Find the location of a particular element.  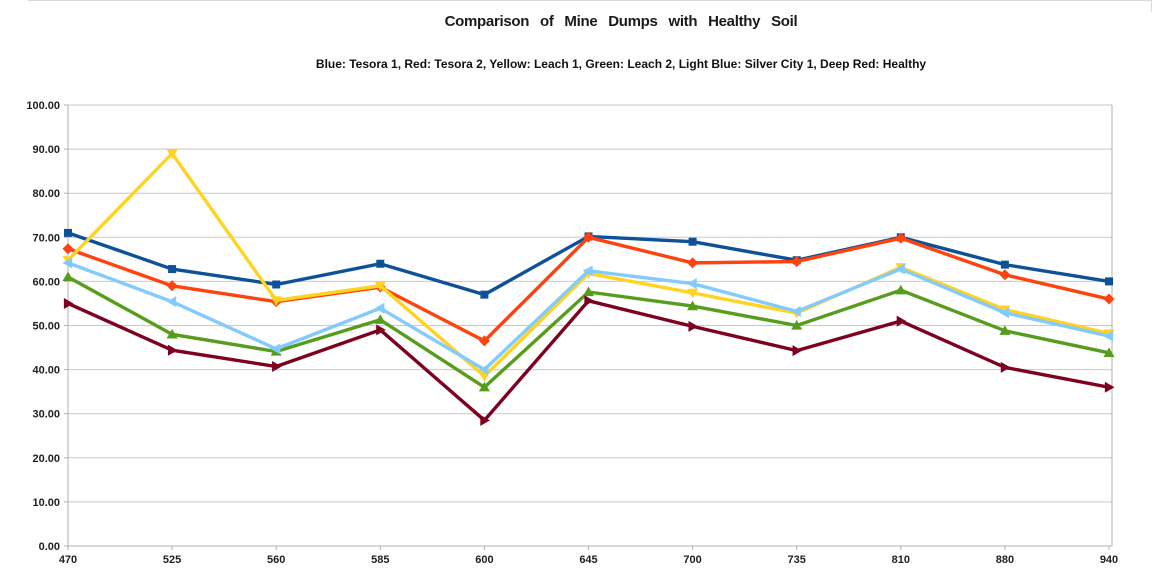

x-tick-label: 700 is located at coordinates (692, 560).